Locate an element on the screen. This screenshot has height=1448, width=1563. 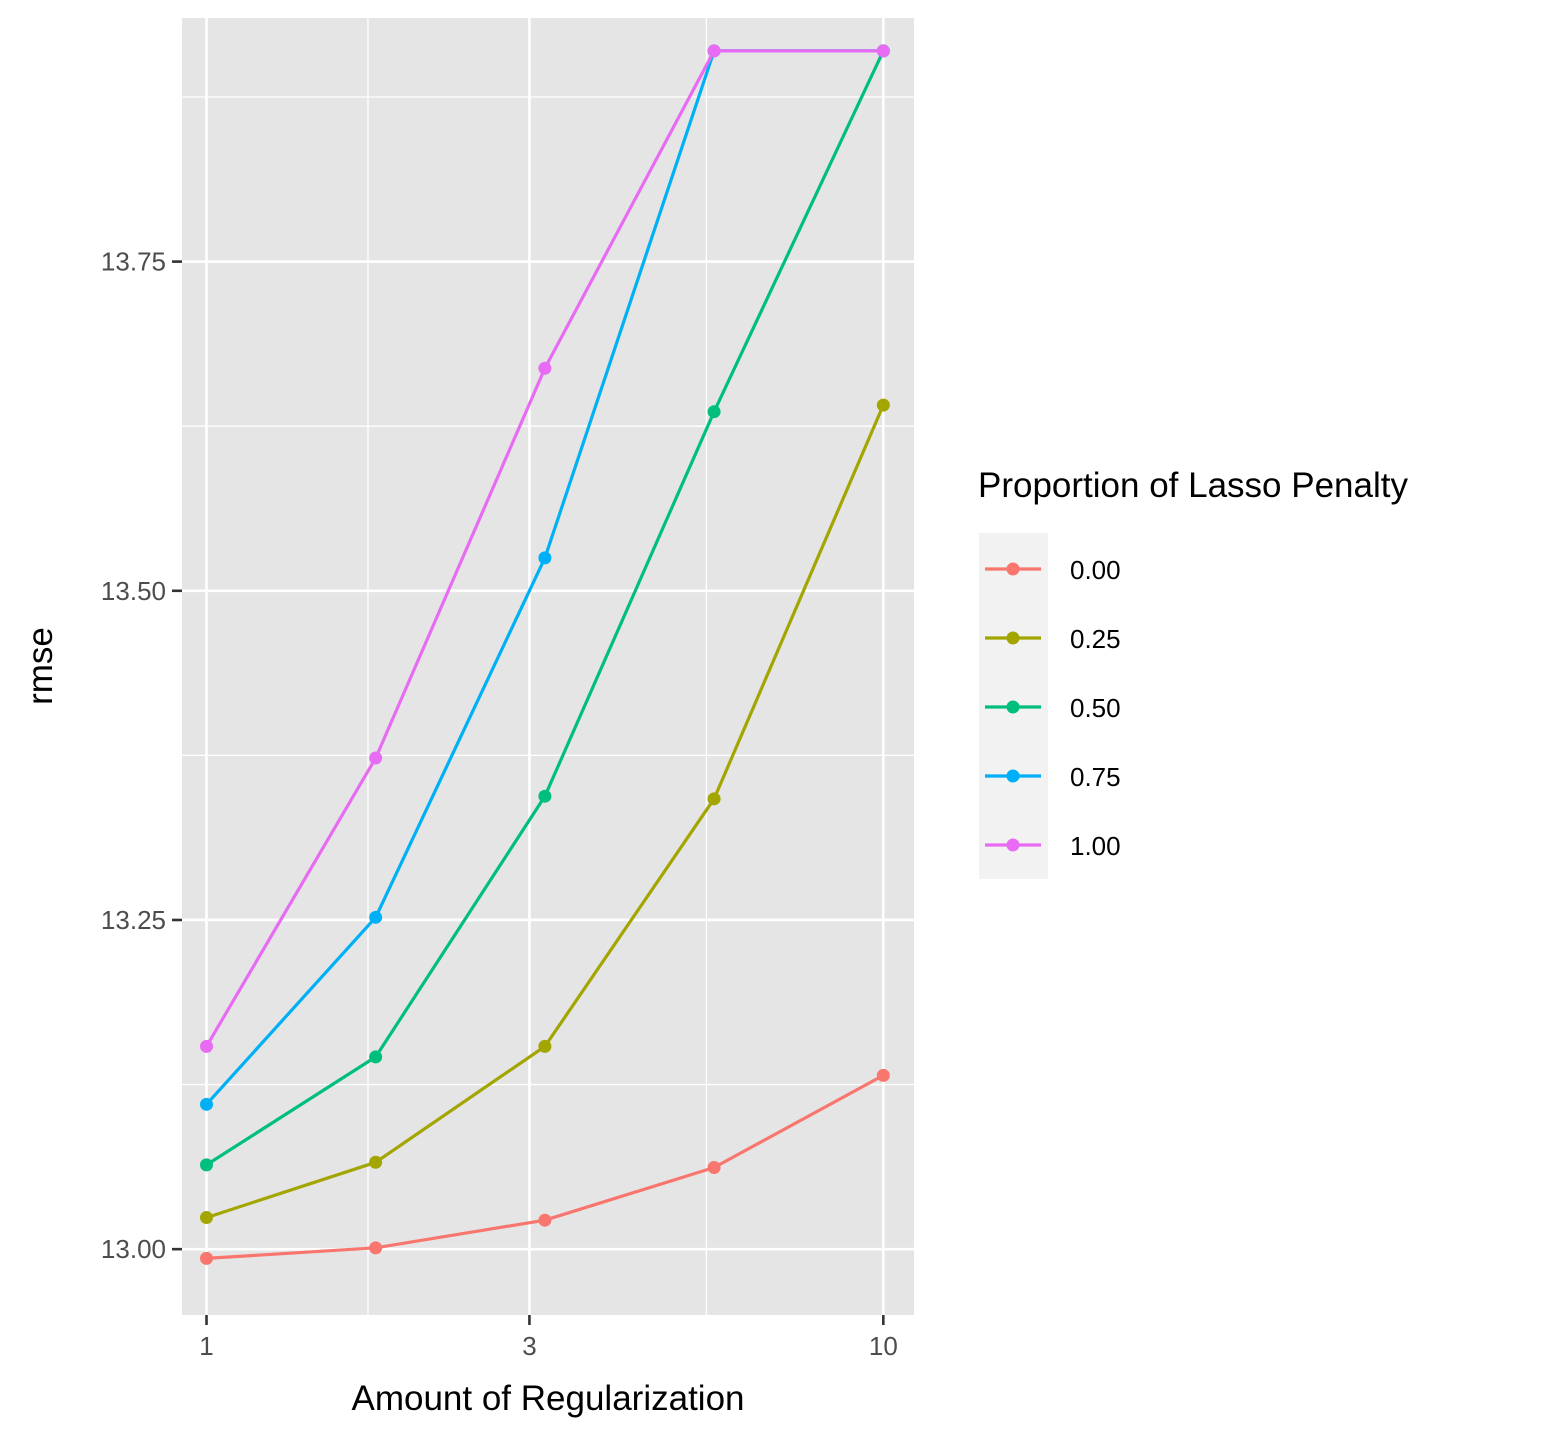
legend-item: 0.75 is located at coordinates (1053, 777).